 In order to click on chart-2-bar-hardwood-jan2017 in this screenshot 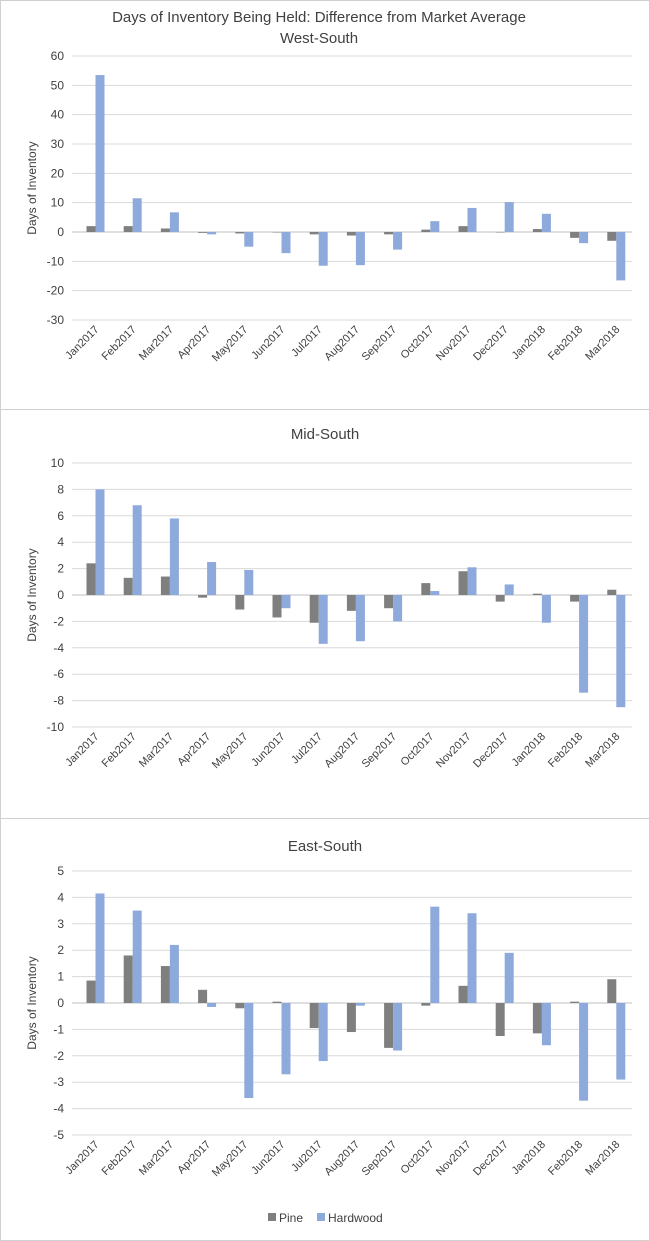, I will do `click(100, 542)`.